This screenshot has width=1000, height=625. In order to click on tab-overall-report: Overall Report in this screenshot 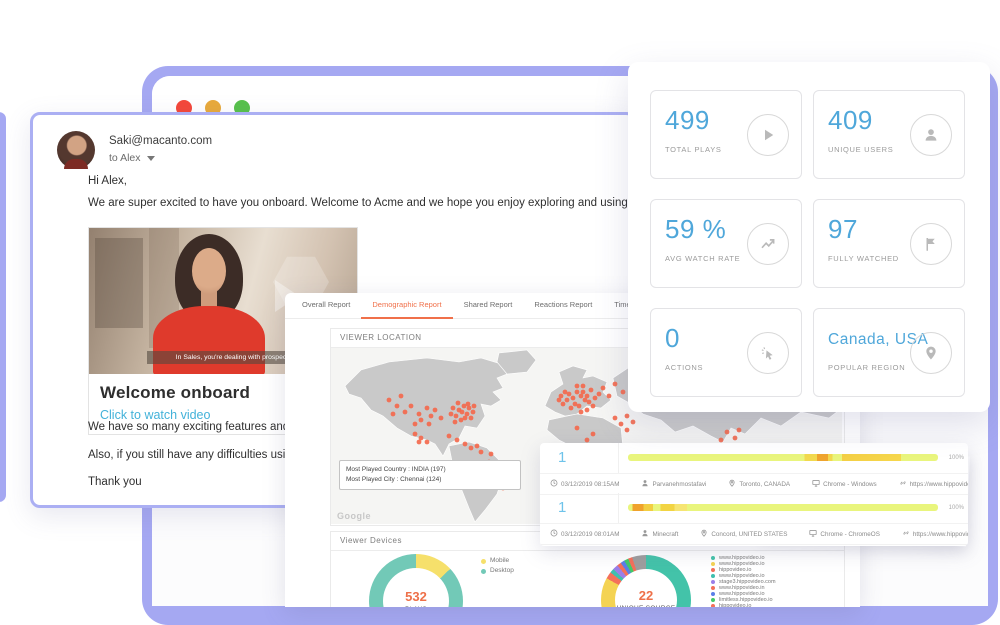, I will do `click(326, 304)`.